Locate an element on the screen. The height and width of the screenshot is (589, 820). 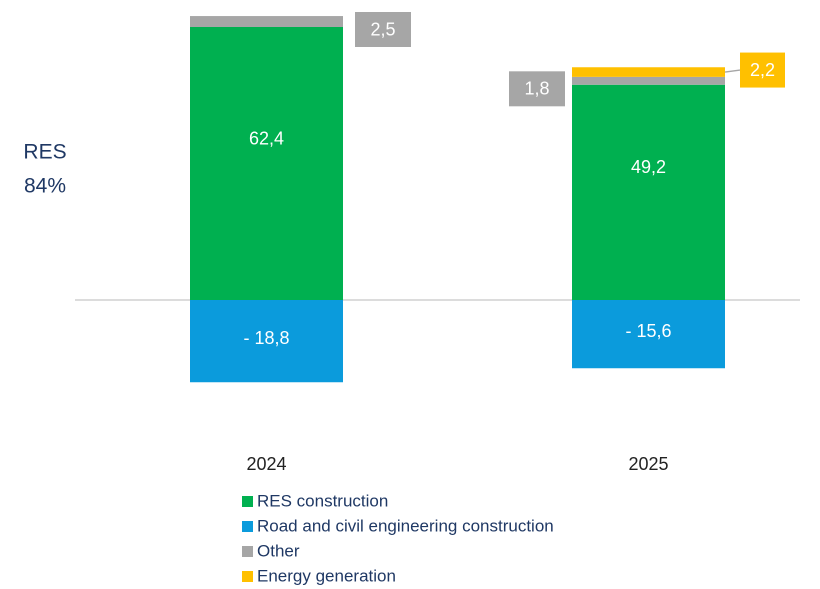
data-label: 2,2 is located at coordinates (762, 70).